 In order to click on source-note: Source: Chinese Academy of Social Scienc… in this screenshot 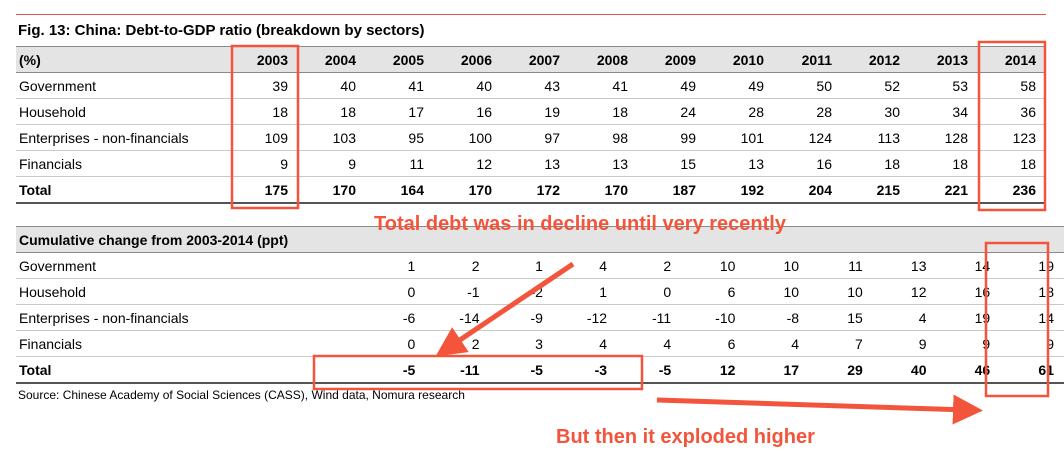, I will do `click(241, 395)`.